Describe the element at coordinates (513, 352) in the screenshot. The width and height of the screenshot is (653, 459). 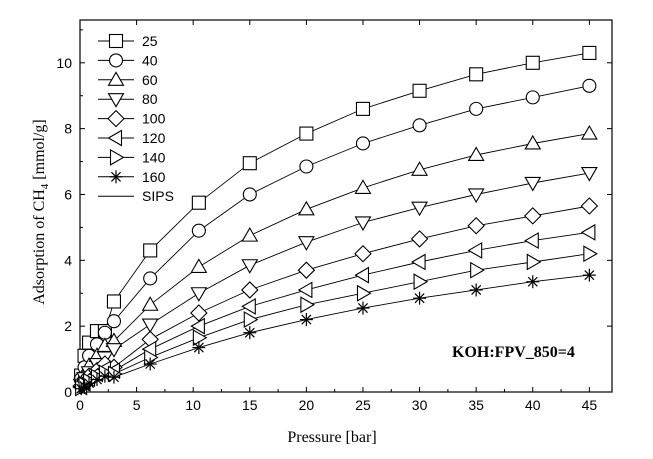
I see `sample-annotation: KOH:FPV_850=4` at that location.